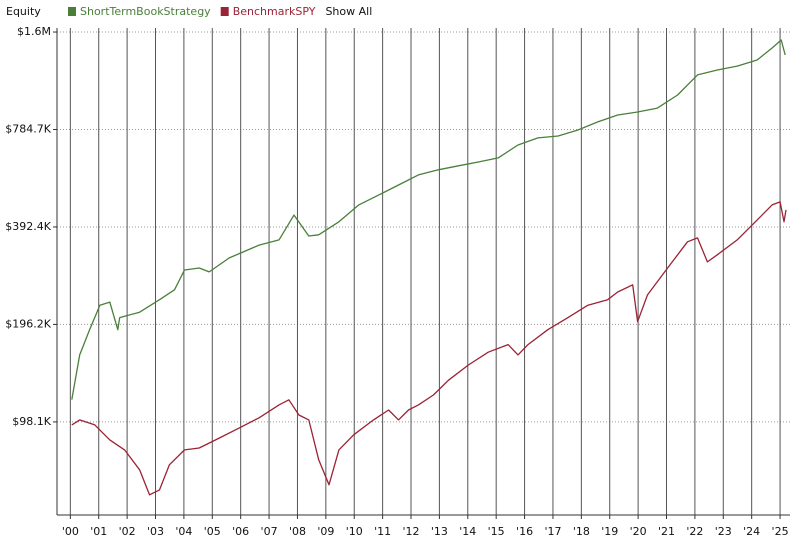  Describe the element at coordinates (609, 531) in the screenshot. I see `x-tick-label: '19` at that location.